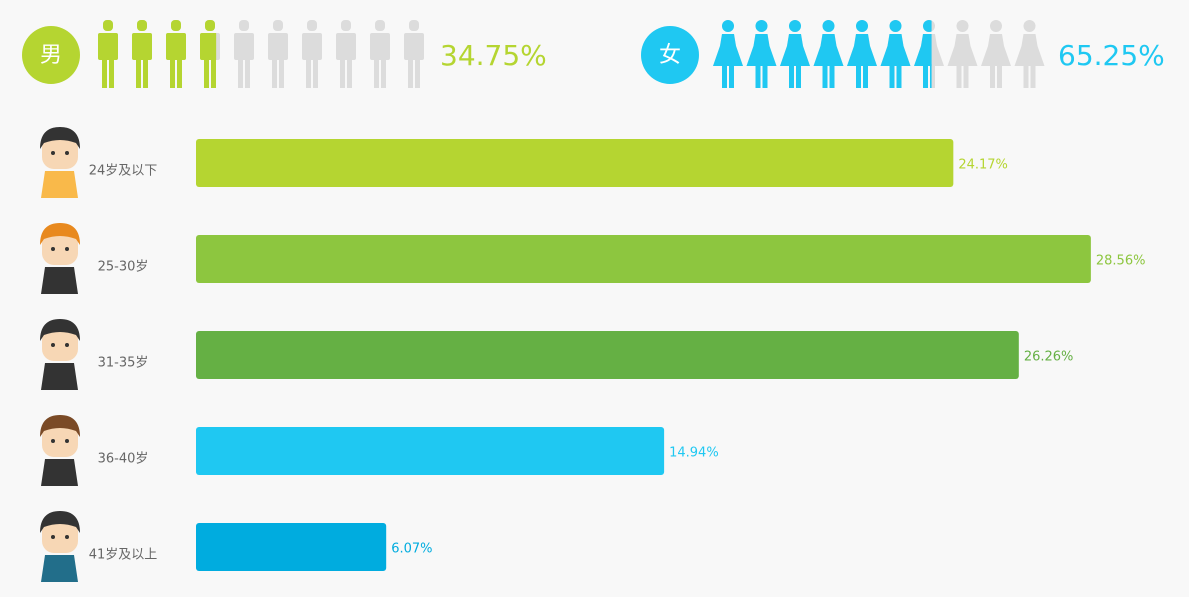 This screenshot has height=597, width=1189. I want to click on value-label: 14.94%, so click(694, 453).